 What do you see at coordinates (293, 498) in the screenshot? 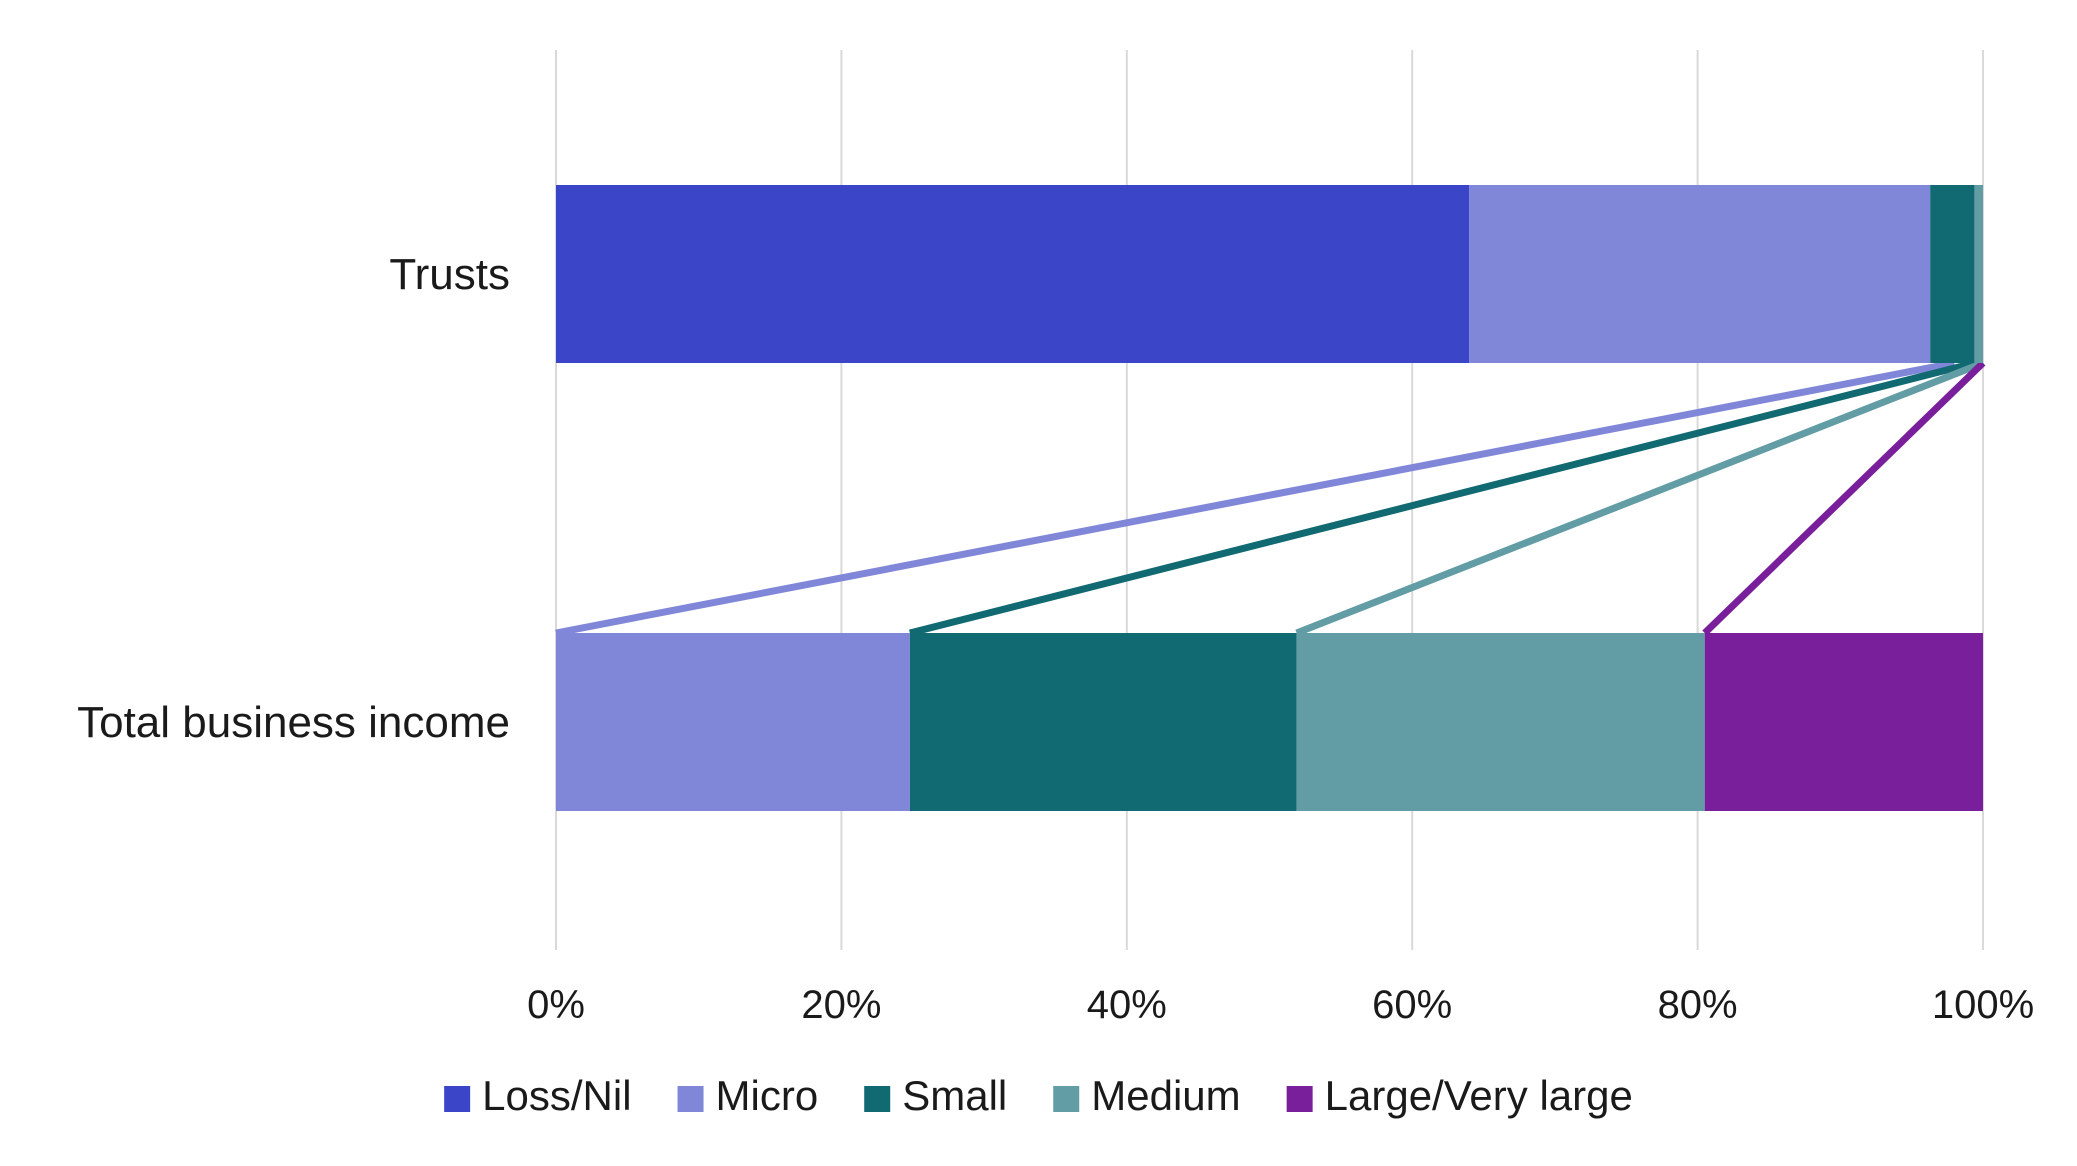
I see `category-labels: Trusts Total business income` at bounding box center [293, 498].